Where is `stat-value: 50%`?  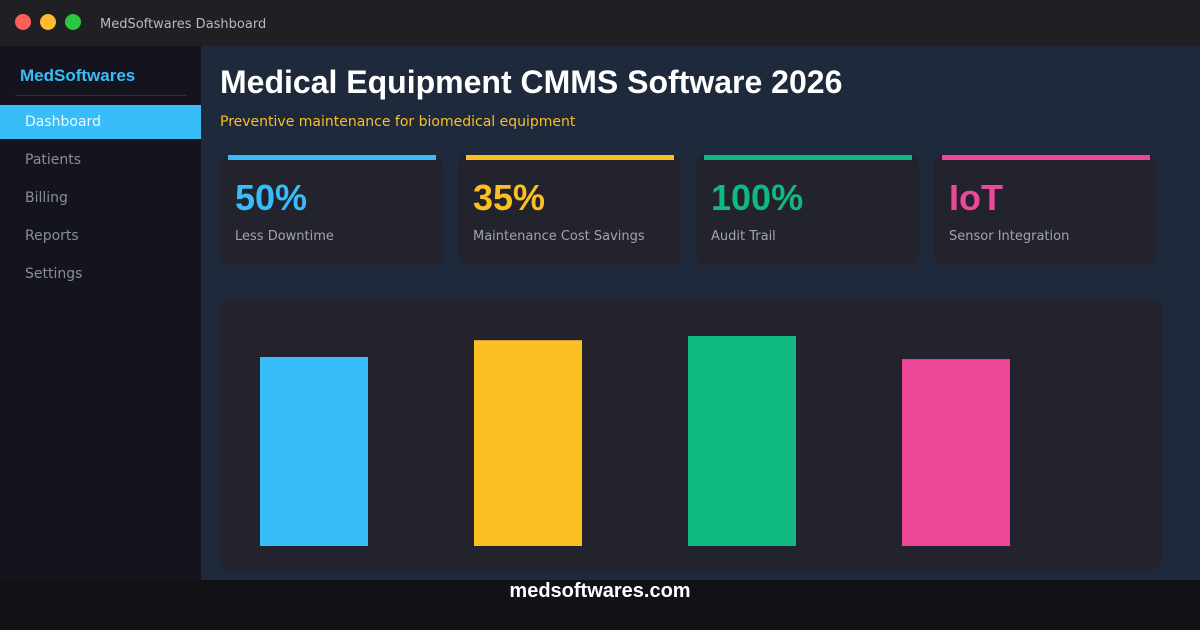
stat-value: 50% is located at coordinates (271, 197).